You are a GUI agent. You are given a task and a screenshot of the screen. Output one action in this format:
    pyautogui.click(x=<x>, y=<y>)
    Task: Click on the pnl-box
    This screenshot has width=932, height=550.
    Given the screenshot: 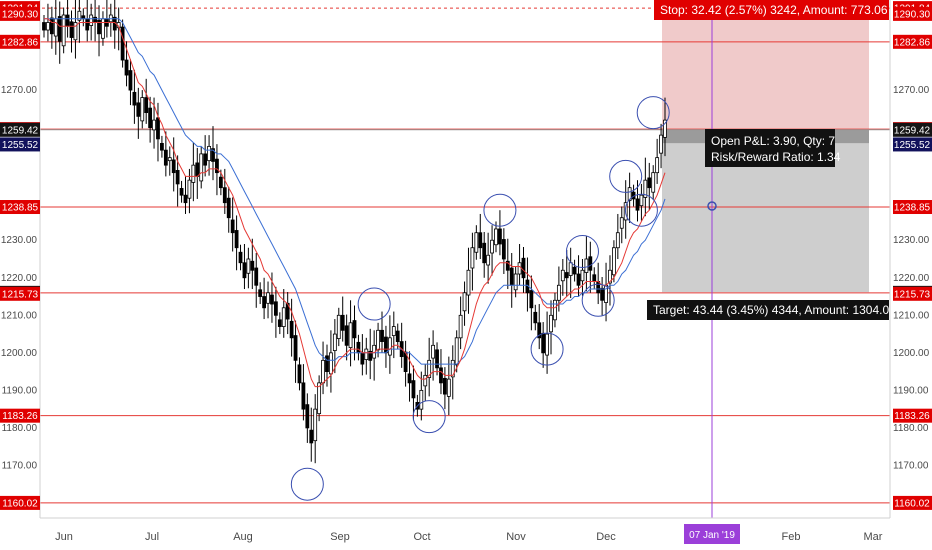 What is the action you would take?
    pyautogui.click(x=770, y=148)
    